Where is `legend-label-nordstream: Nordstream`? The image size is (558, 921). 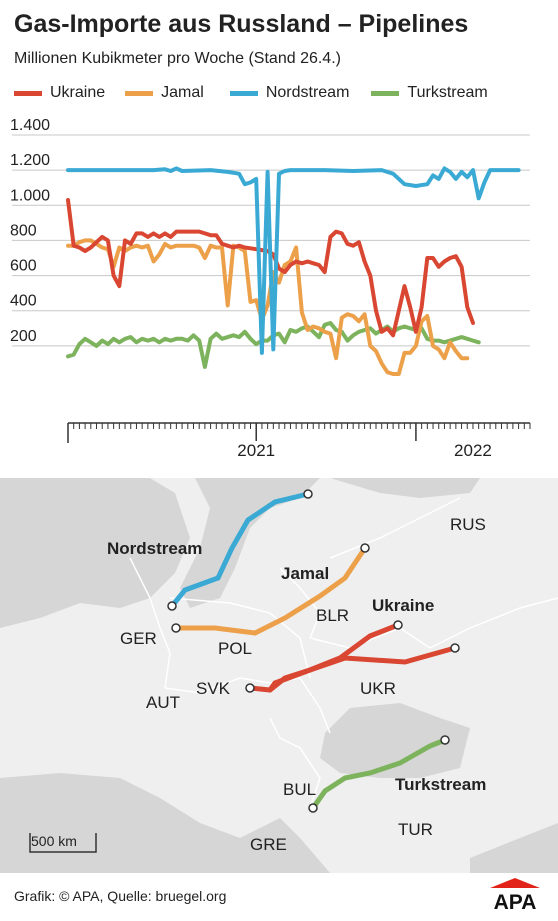
legend-label-nordstream: Nordstream is located at coordinates (307, 92).